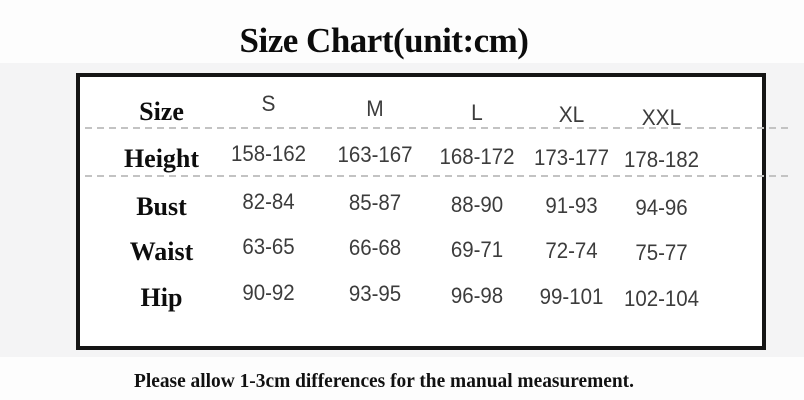 The height and width of the screenshot is (400, 804). Describe the element at coordinates (375, 202) in the screenshot. I see `cell-bust-m: 85-87` at that location.